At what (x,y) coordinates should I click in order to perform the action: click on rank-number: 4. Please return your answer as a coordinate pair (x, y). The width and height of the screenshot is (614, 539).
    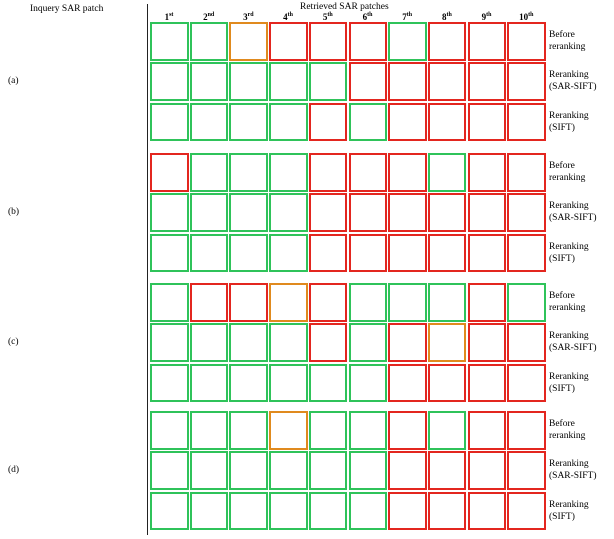
    Looking at the image, I should click on (285, 17).